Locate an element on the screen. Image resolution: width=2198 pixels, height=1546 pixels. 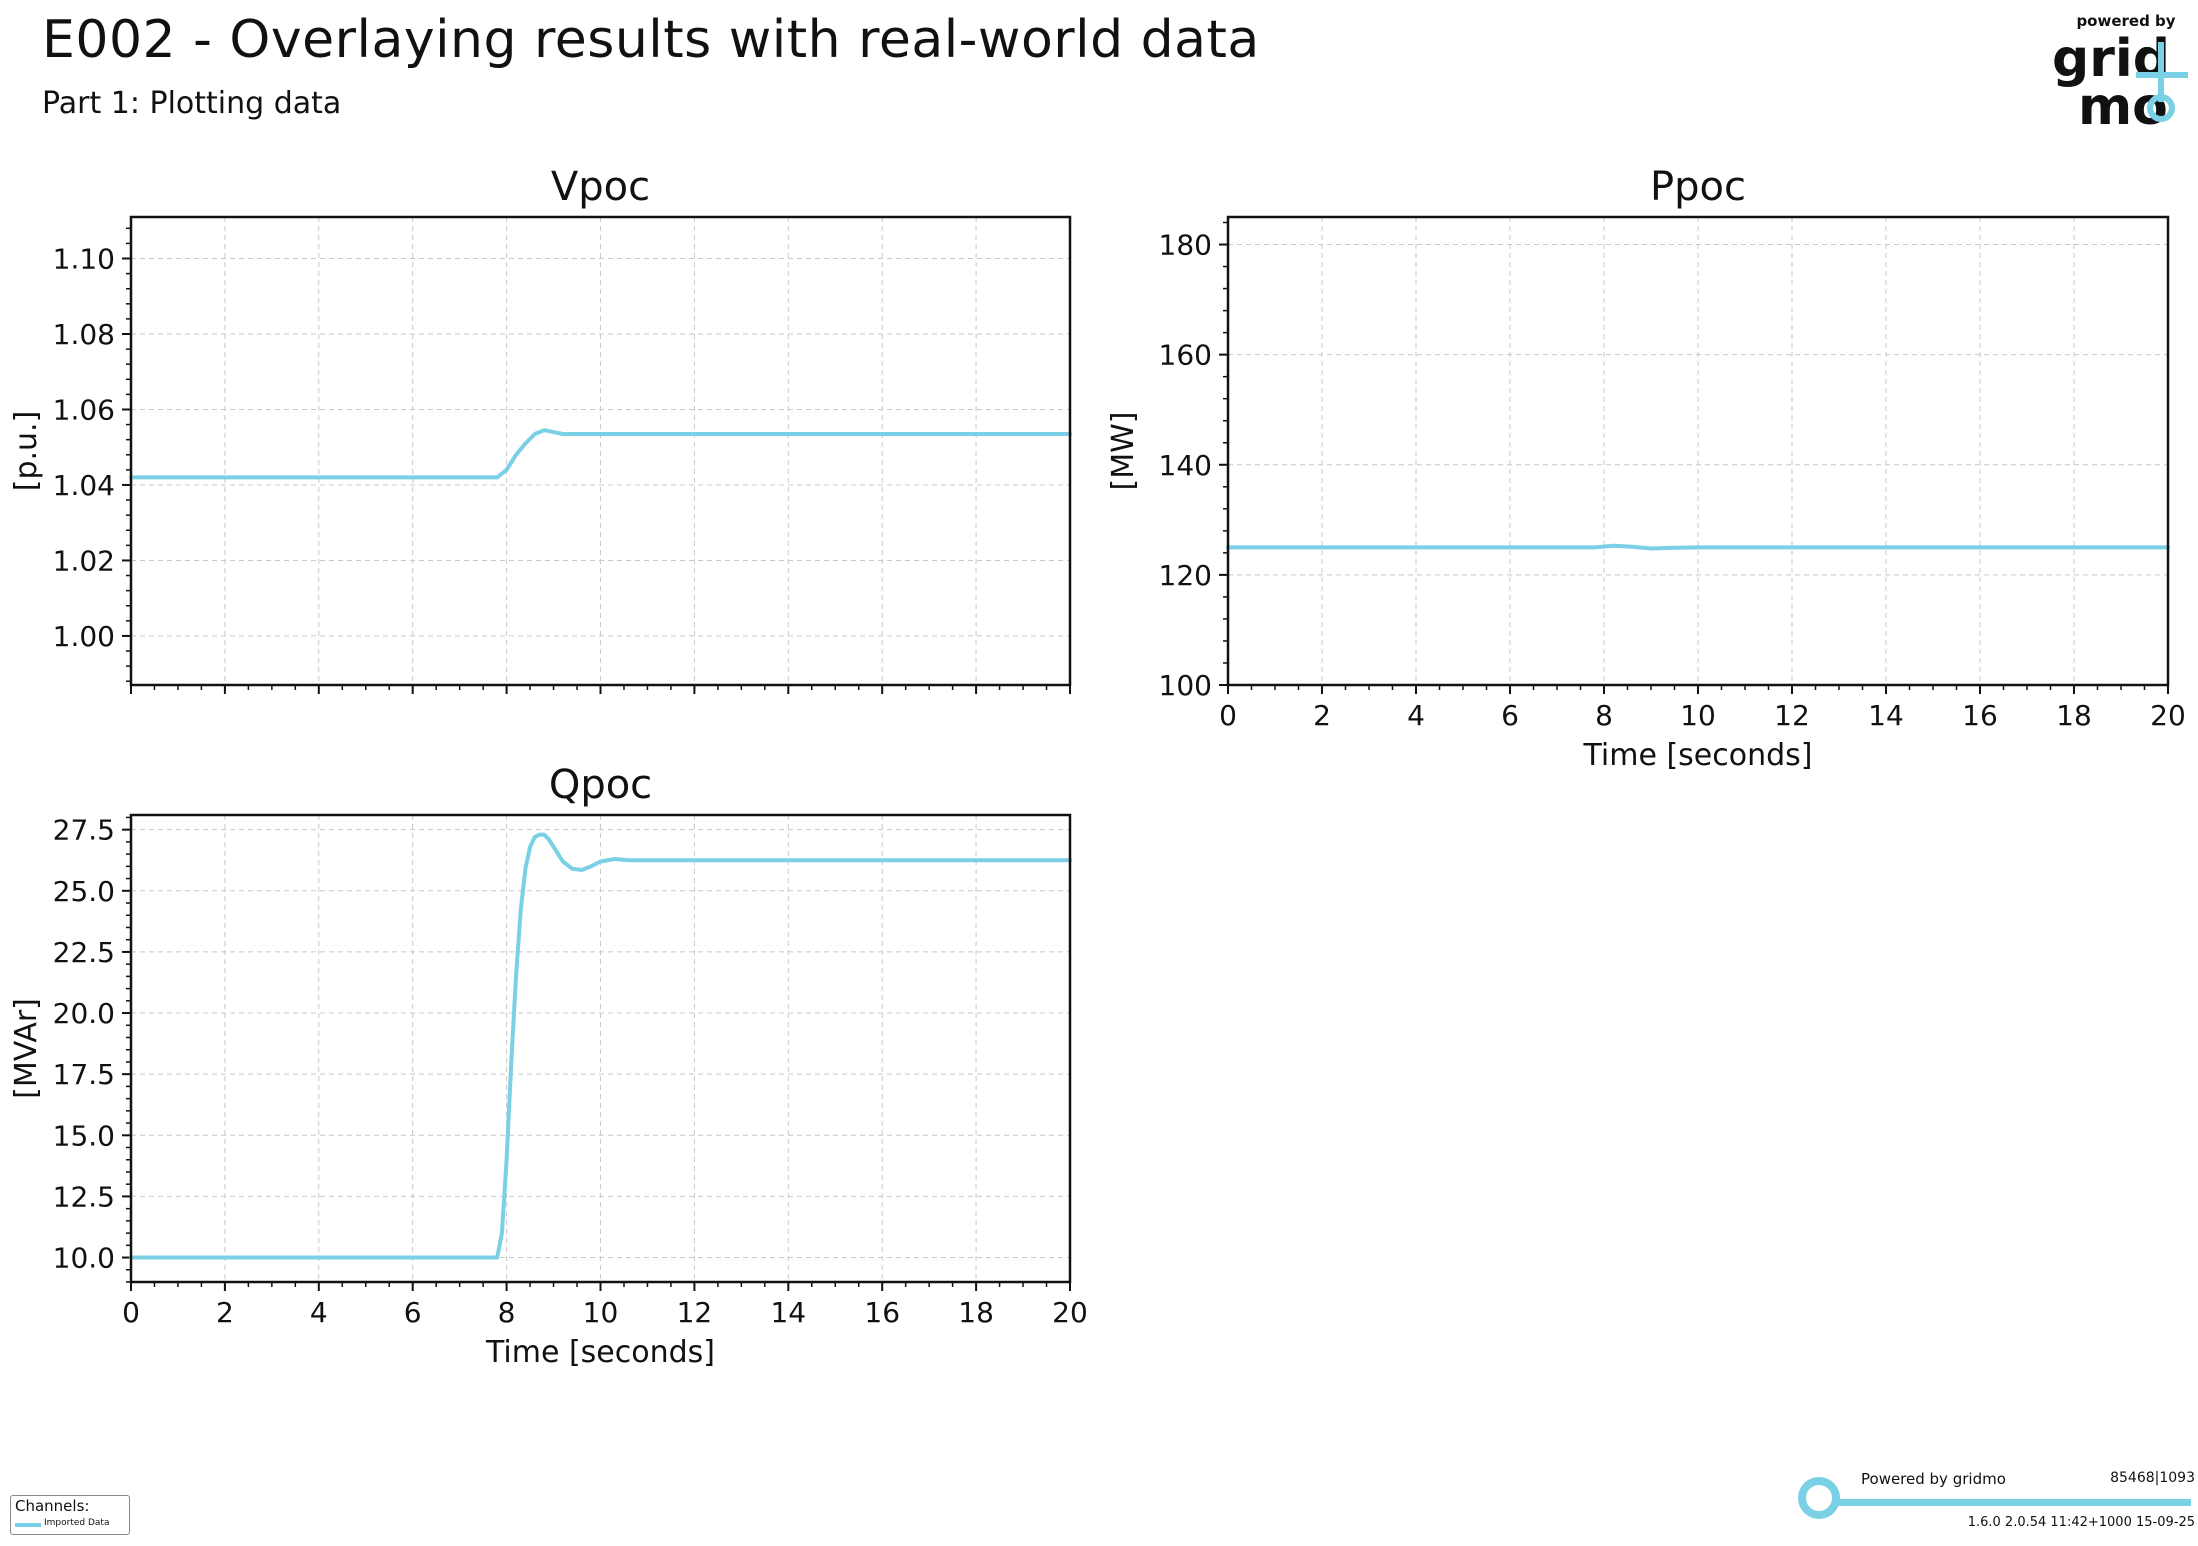
y-axis-label: [p.u.] is located at coordinates (26, 451).